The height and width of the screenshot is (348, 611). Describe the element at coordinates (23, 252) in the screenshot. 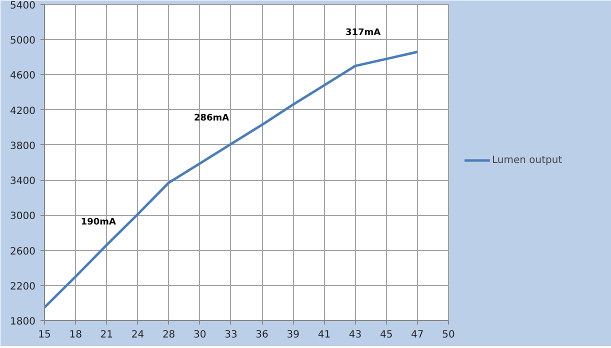

I see `y-tick-label: 2600` at that location.